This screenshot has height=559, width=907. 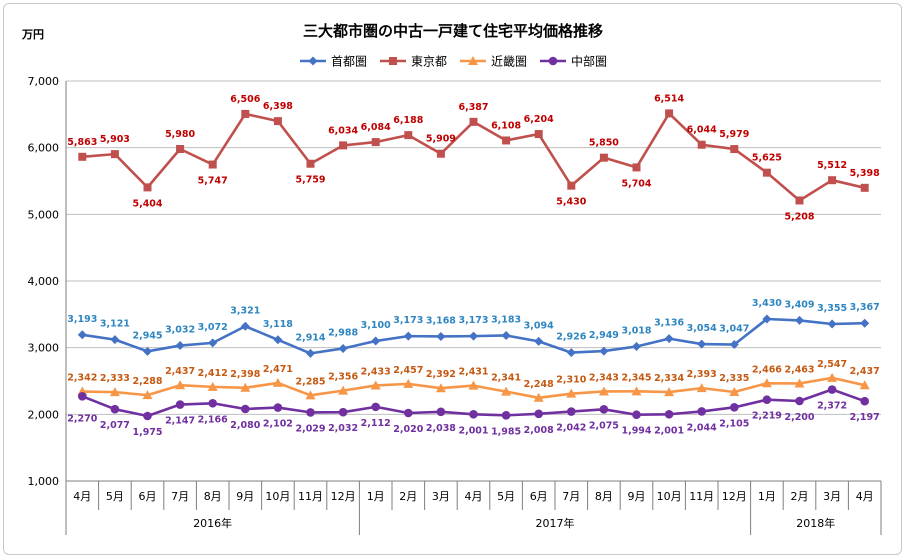 I want to click on data-label: 2,988, so click(x=343, y=332).